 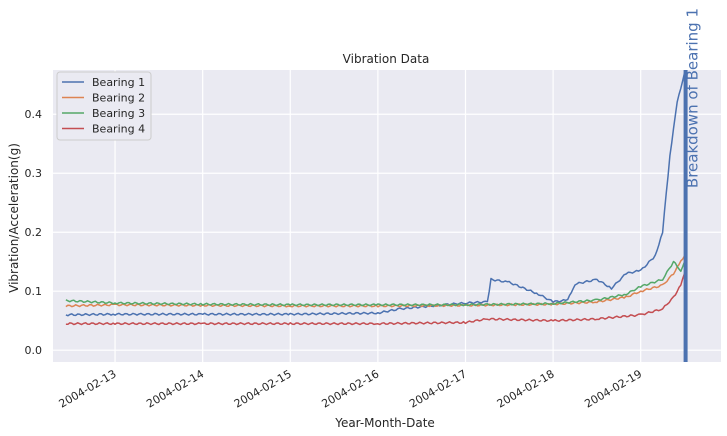 What do you see at coordinates (263, 388) in the screenshot?
I see `x-tick-label: 2004-02-15` at bounding box center [263, 388].